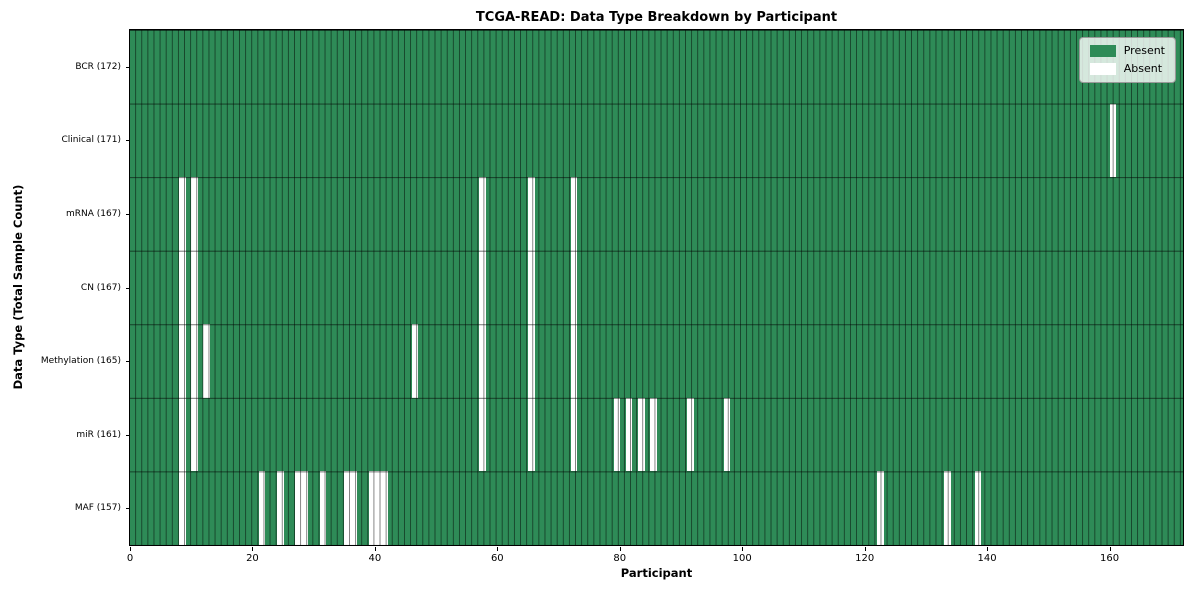  What do you see at coordinates (100, 287) in the screenshot?
I see `y-tick-label: CN (167)` at bounding box center [100, 287].